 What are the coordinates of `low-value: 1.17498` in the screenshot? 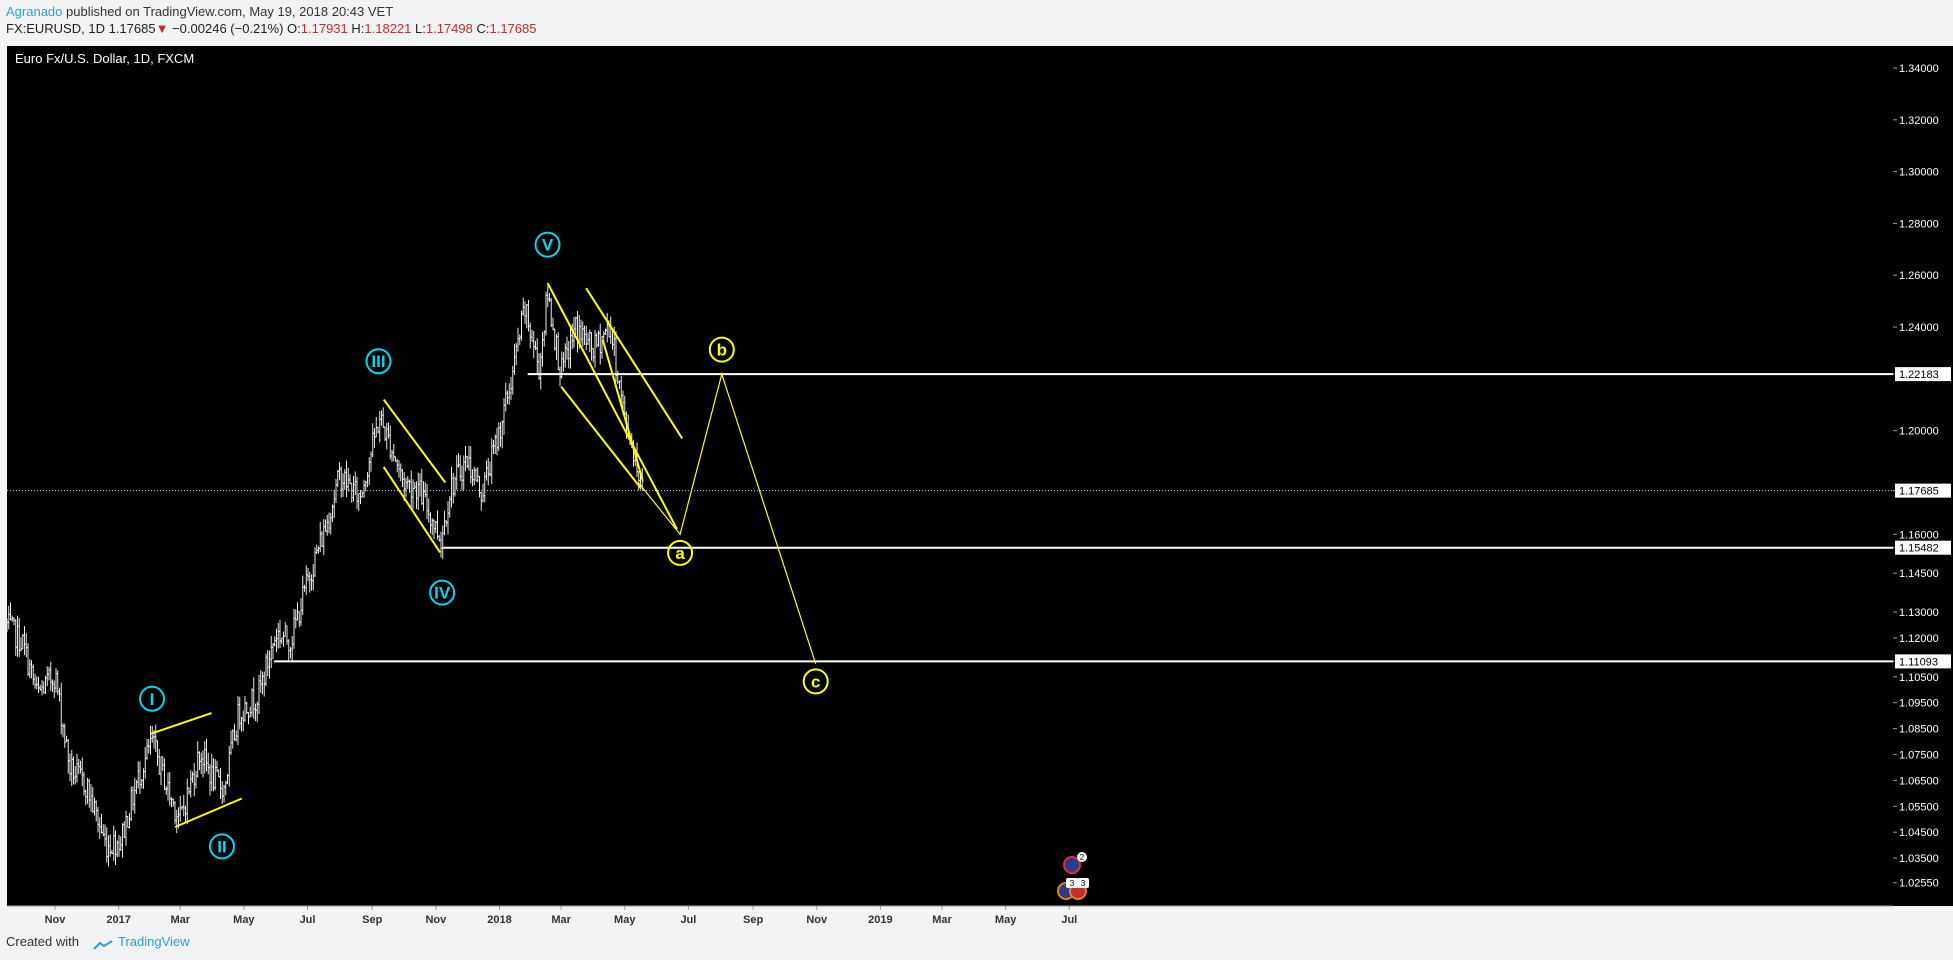 It's located at (449, 28).